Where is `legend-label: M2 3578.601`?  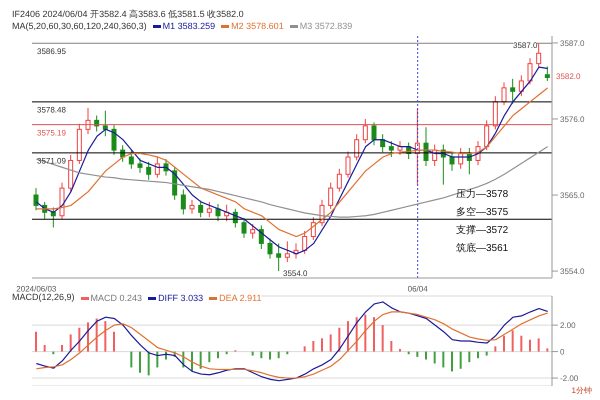
legend-label: M2 3578.601 is located at coordinates (257, 26).